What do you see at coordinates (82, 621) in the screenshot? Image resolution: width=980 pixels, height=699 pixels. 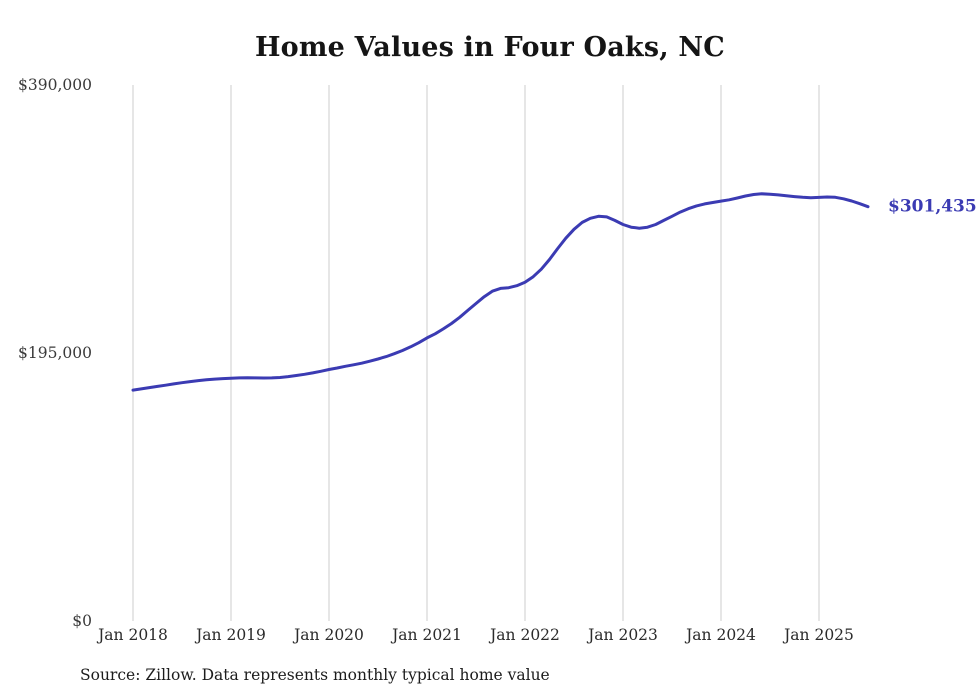 I see `y-axis-tick-label: $0` at bounding box center [82, 621].